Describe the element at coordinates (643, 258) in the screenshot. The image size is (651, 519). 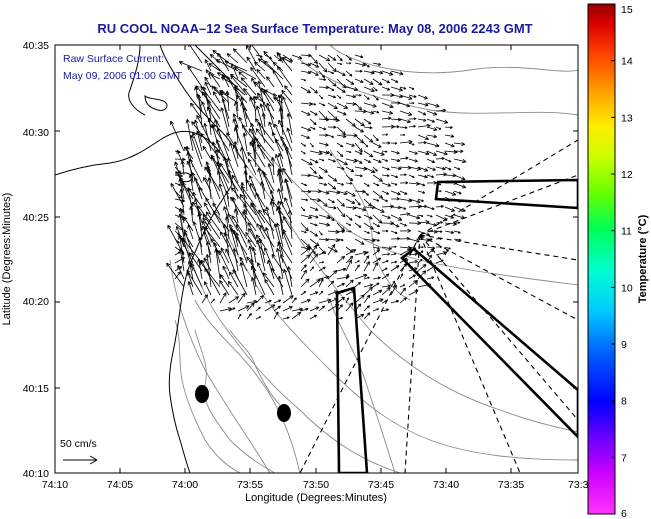
I see `colorbar-label: Temperature (°C)` at that location.